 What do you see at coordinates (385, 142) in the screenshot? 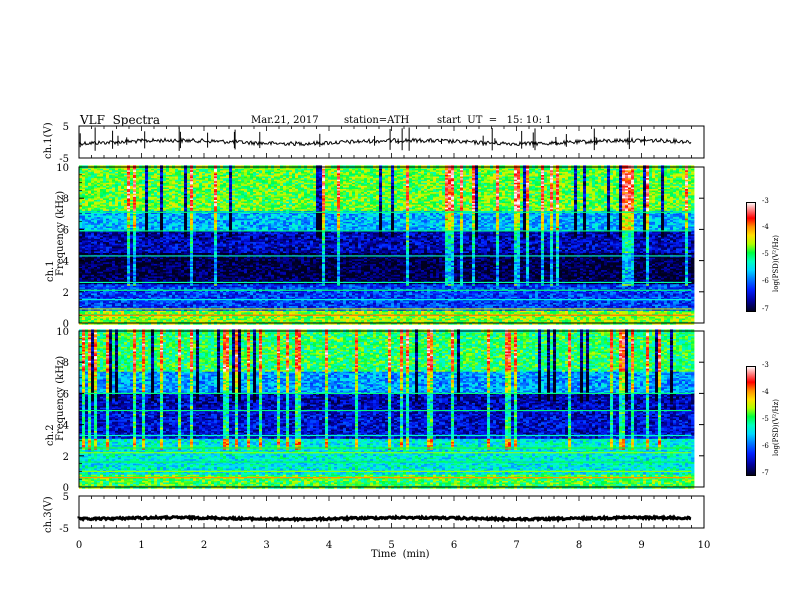
I see `waveform-line-ch1` at bounding box center [385, 142].